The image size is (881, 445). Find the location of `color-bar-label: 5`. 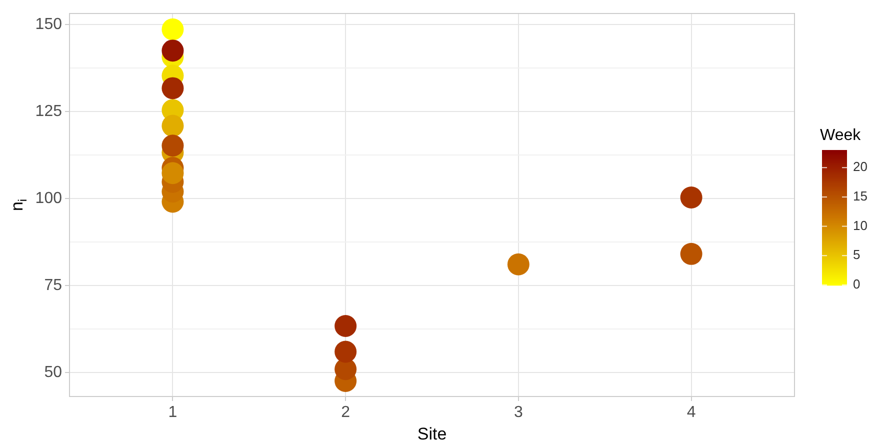

color-bar-label: 5 is located at coordinates (856, 254).